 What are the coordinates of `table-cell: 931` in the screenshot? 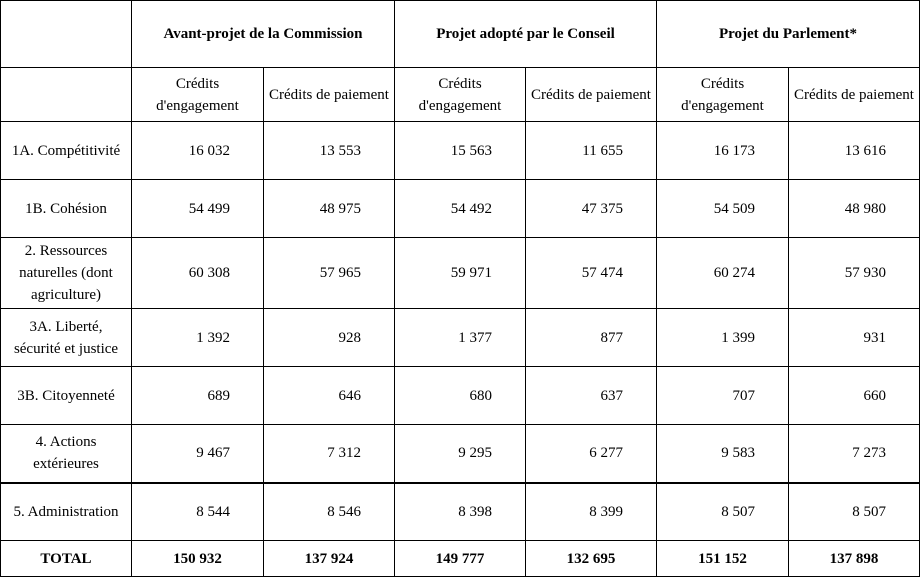 It's located at (854, 337).